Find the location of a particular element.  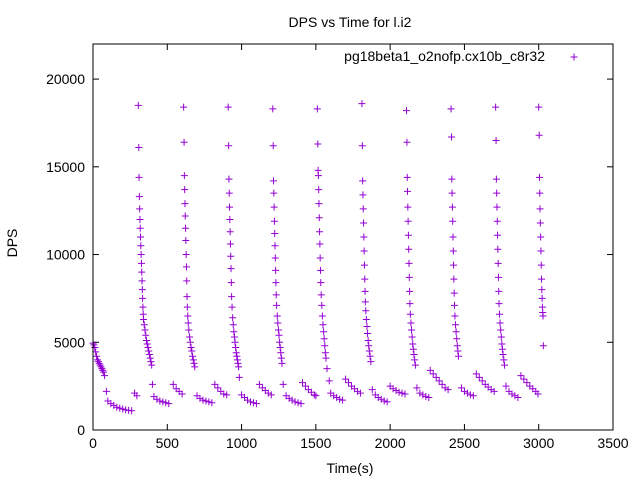

y-tick-label: 15000 is located at coordinates (65, 167).